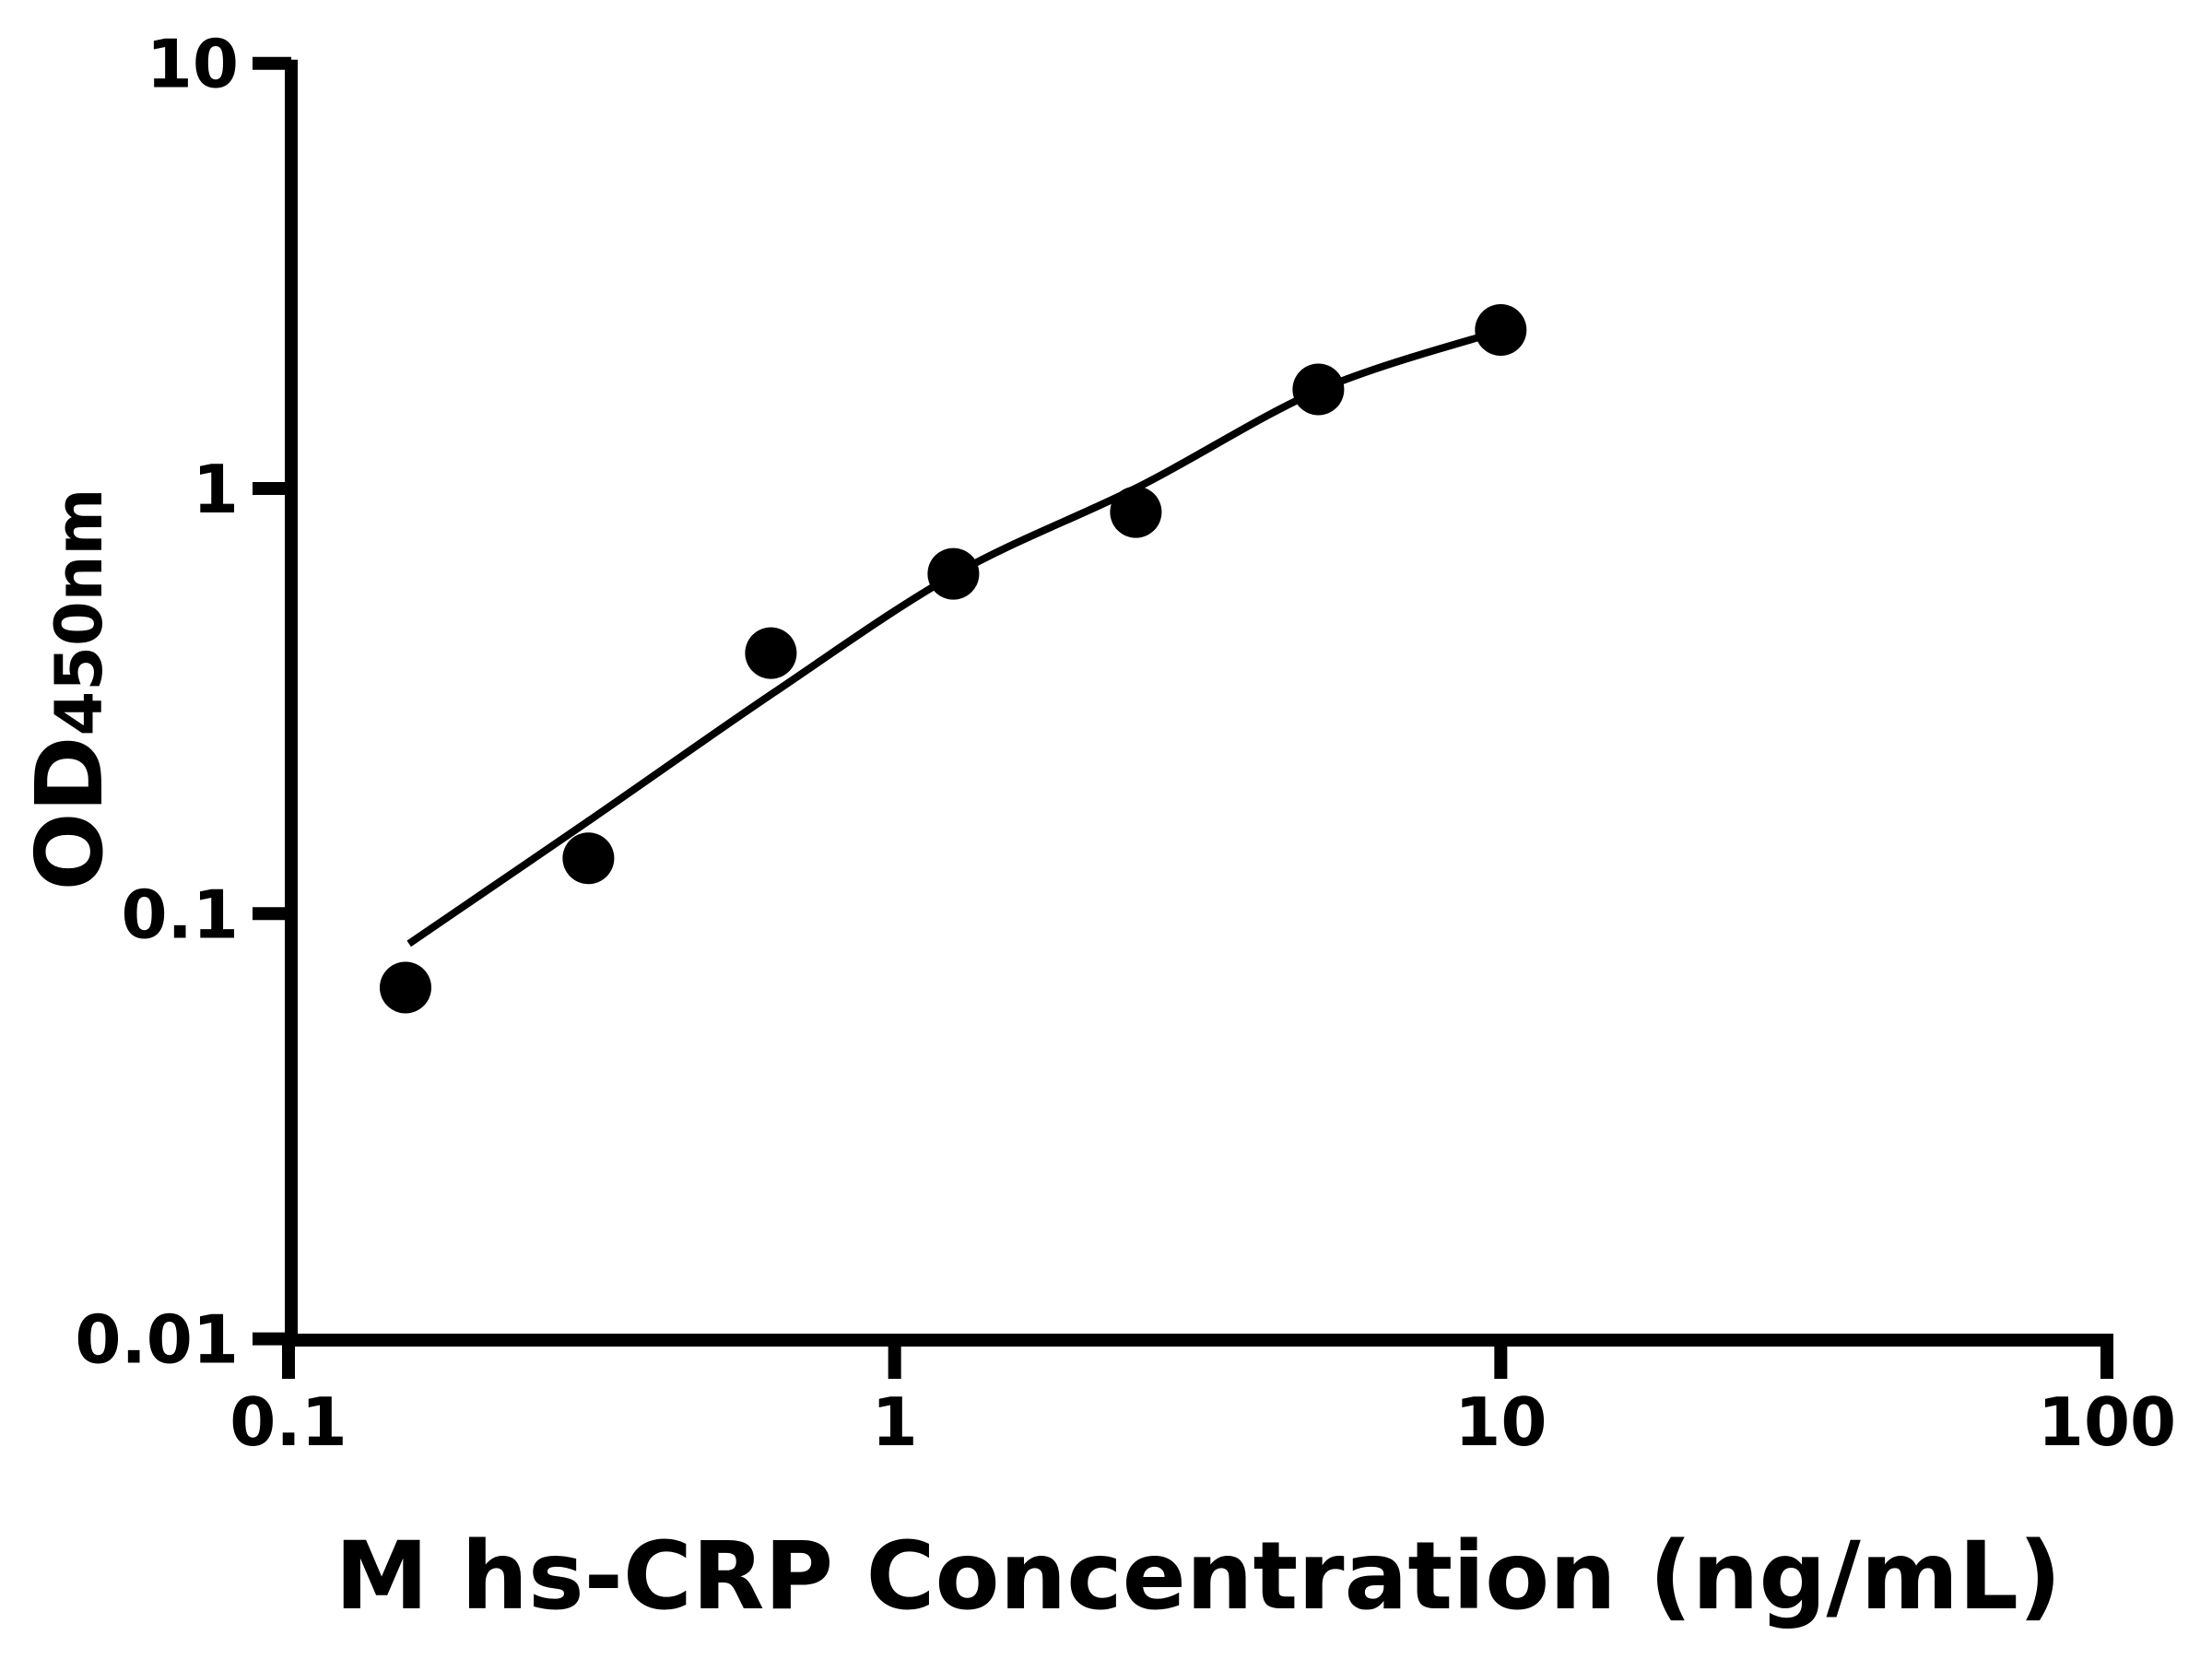 The width and height of the screenshot is (2212, 1659). I want to click on x-tick-label-10: 10, so click(1500, 1422).